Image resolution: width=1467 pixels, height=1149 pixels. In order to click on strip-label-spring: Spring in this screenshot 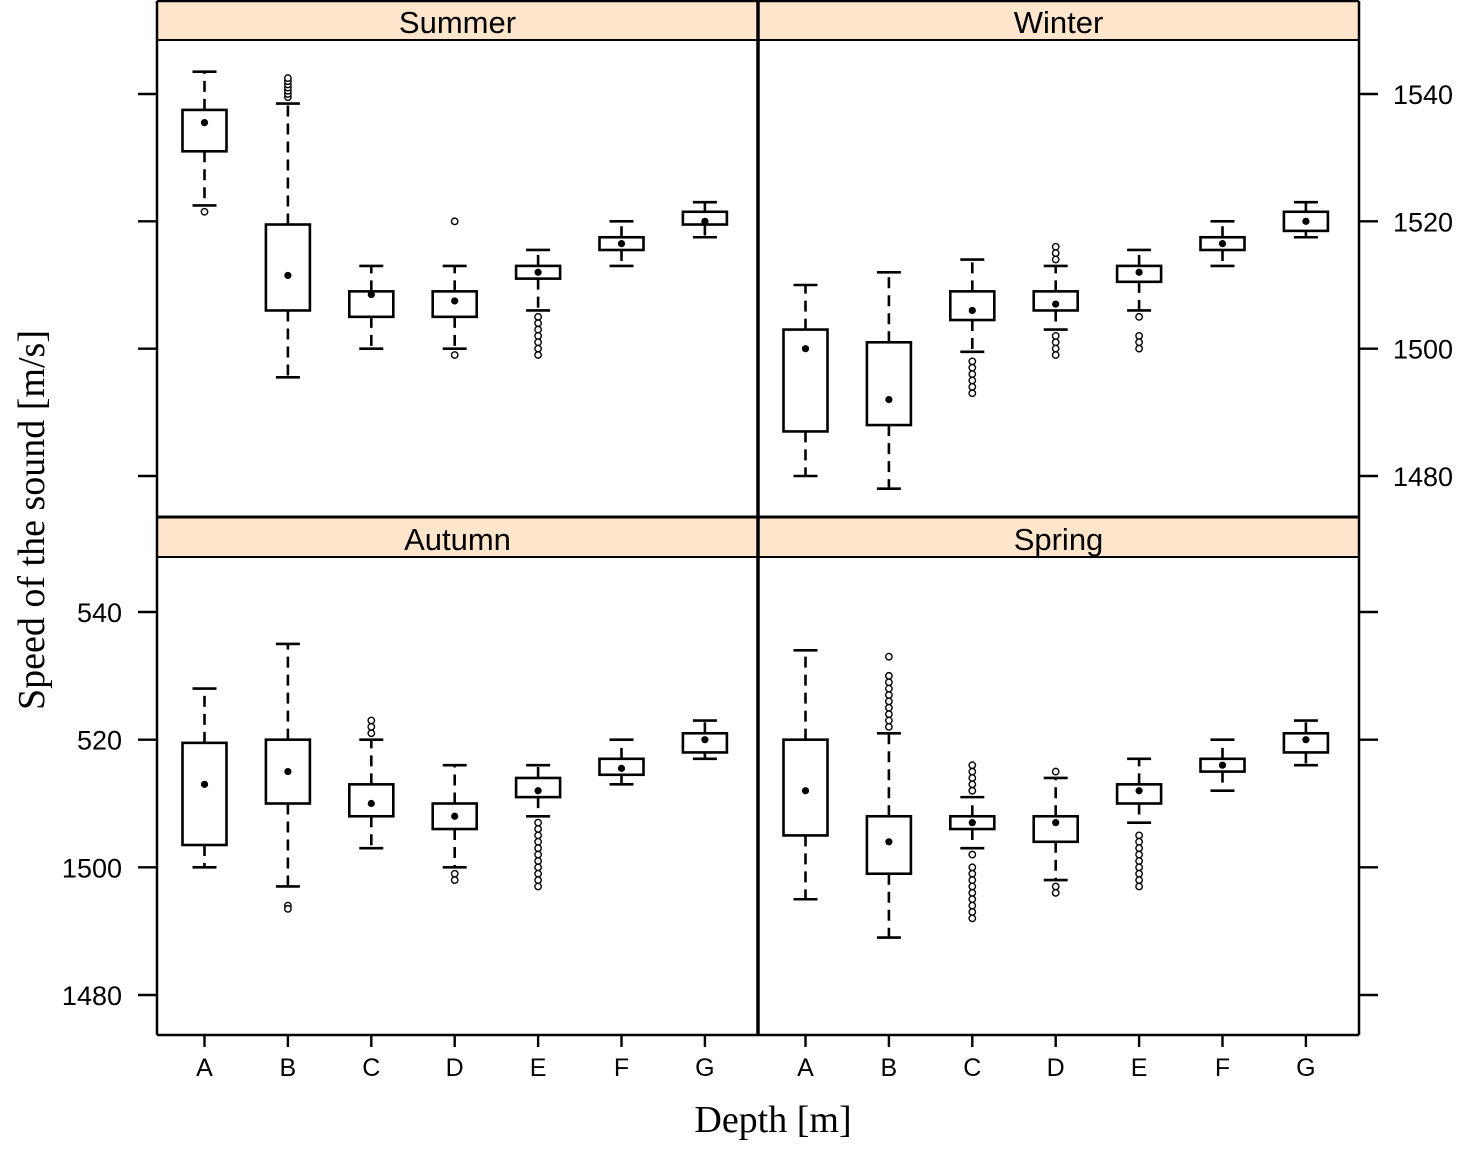, I will do `click(1059, 539)`.